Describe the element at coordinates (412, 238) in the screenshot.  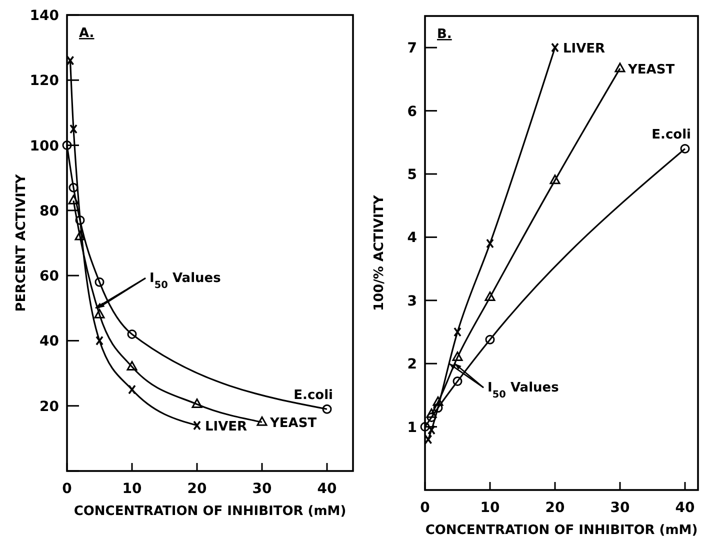
I see `y-tick-label: 4` at that location.